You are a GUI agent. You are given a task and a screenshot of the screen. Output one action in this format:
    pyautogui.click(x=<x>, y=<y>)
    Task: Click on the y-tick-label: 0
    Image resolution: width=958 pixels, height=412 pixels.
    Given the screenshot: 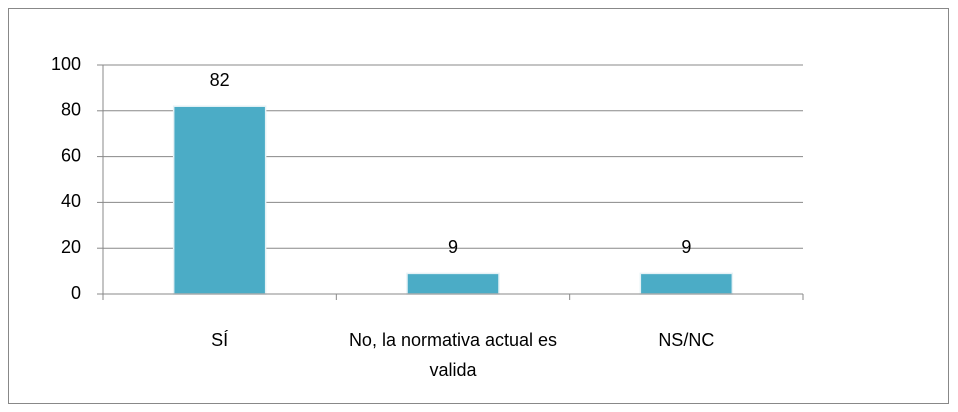 What is the action you would take?
    pyautogui.click(x=76, y=293)
    